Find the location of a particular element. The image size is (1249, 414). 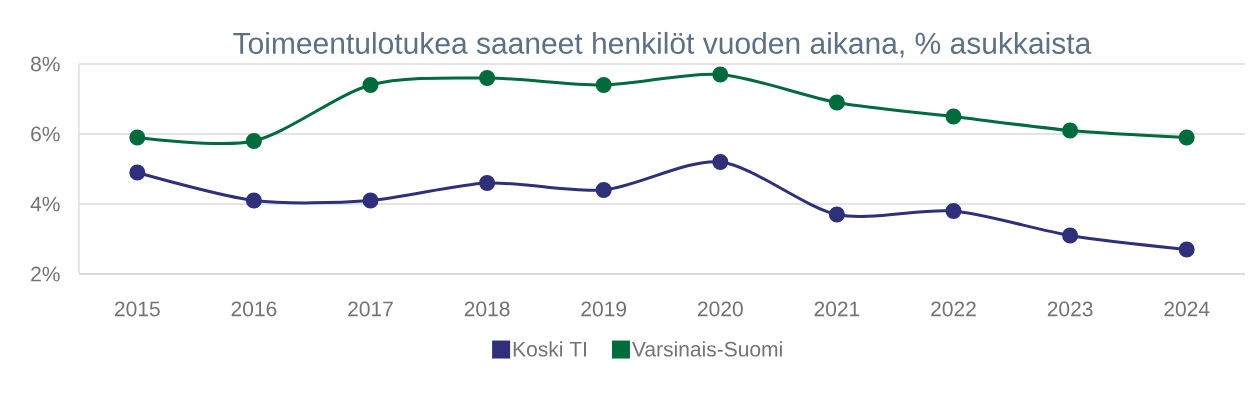

x-tick-label: 2016 is located at coordinates (254, 309).